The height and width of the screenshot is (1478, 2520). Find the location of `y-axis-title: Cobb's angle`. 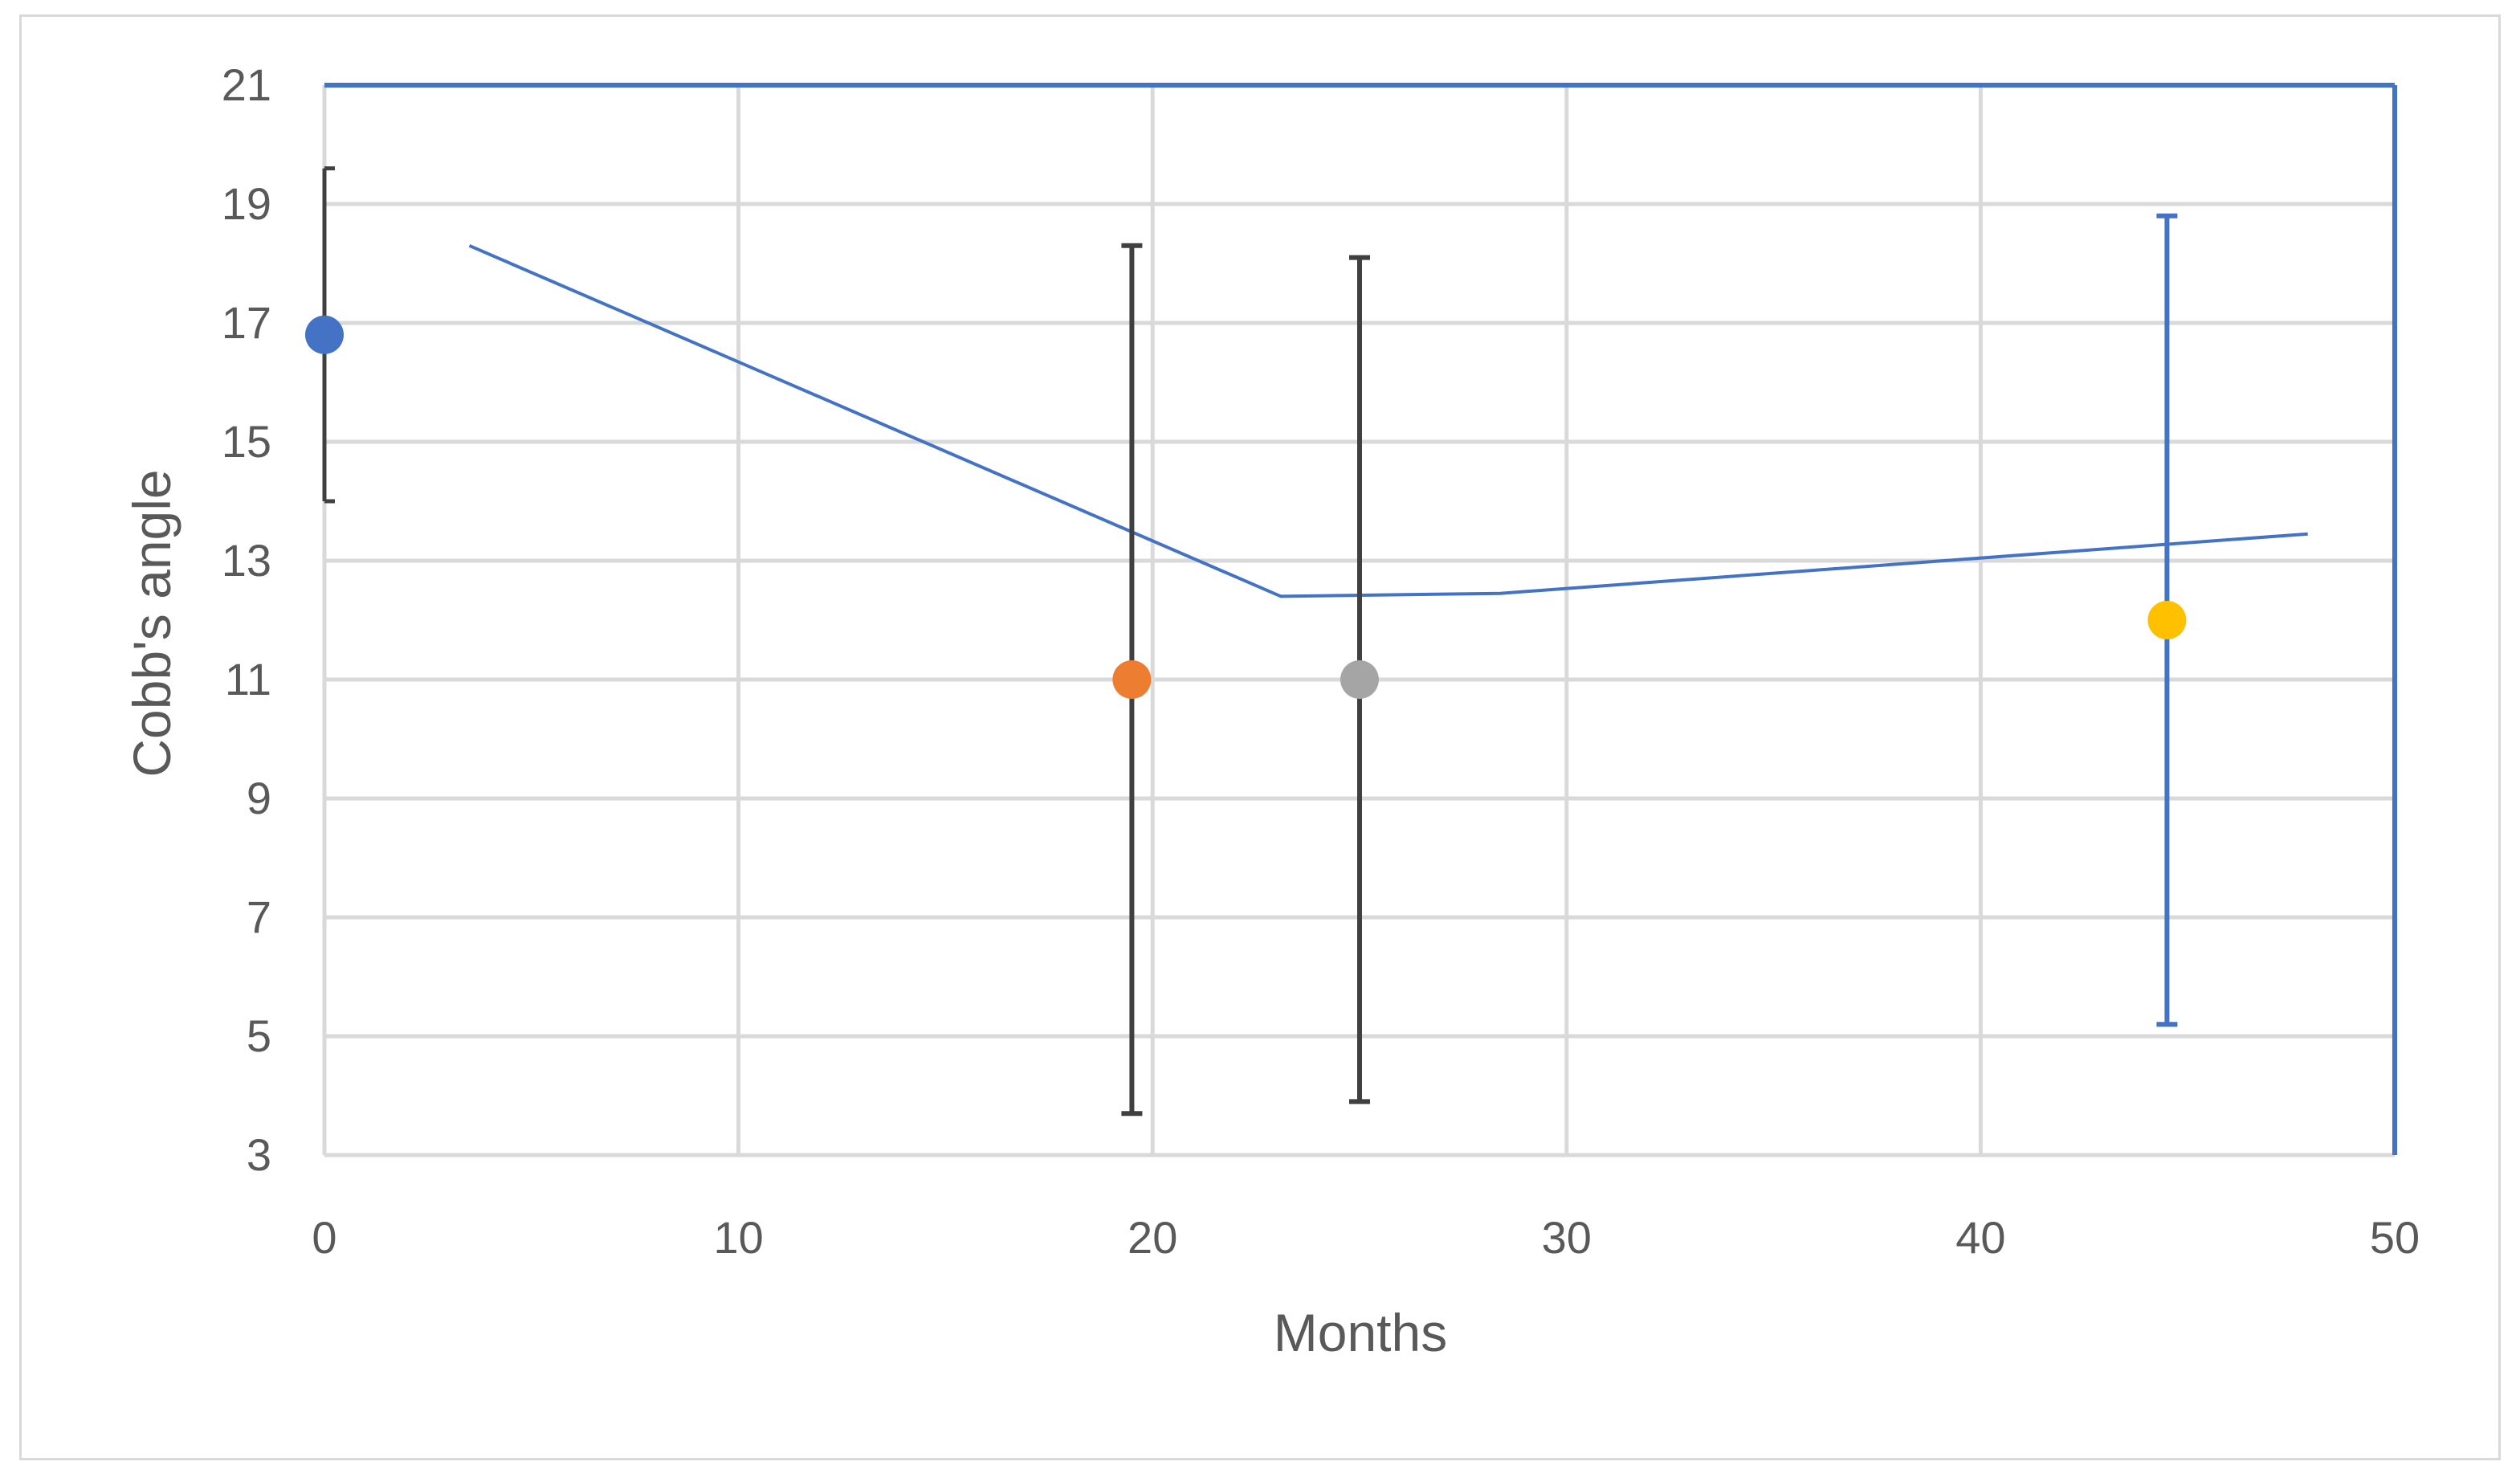

y-axis-title: Cobb's angle is located at coordinates (151, 623).